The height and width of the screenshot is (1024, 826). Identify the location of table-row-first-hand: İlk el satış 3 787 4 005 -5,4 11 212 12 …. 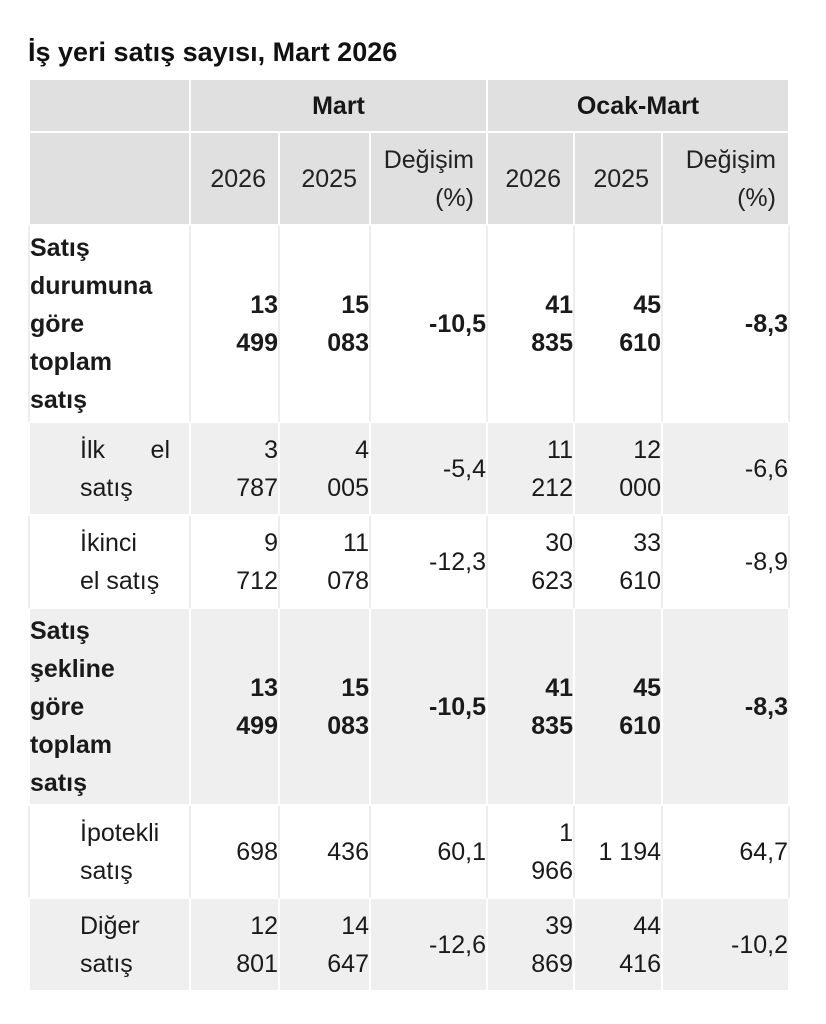
(409, 469).